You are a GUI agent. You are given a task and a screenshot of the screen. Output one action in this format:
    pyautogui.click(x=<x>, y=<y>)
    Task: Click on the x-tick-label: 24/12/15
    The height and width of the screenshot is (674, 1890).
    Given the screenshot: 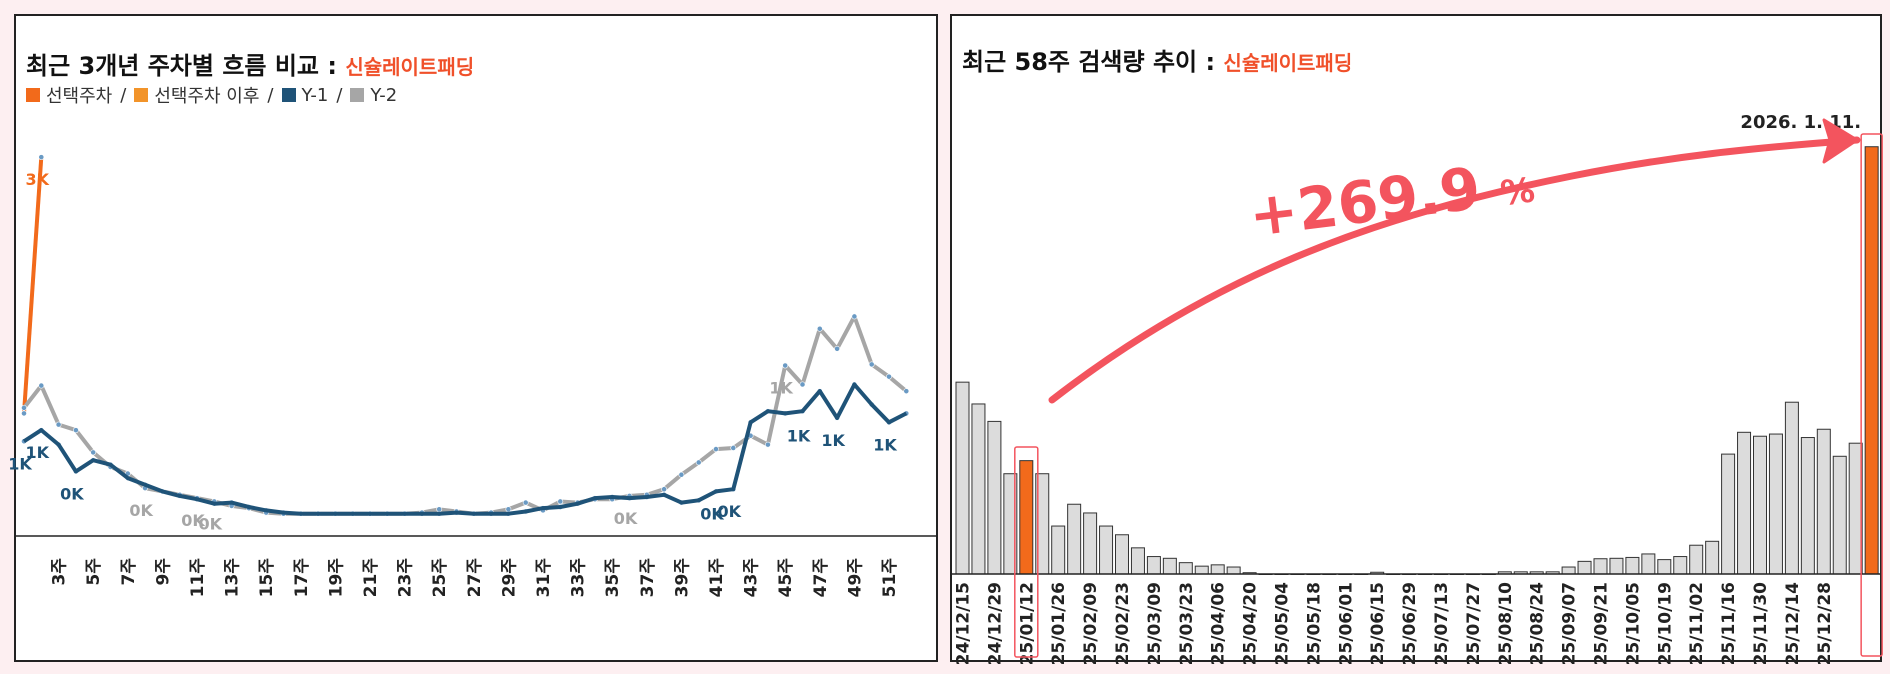 What is the action you would take?
    pyautogui.click(x=964, y=623)
    